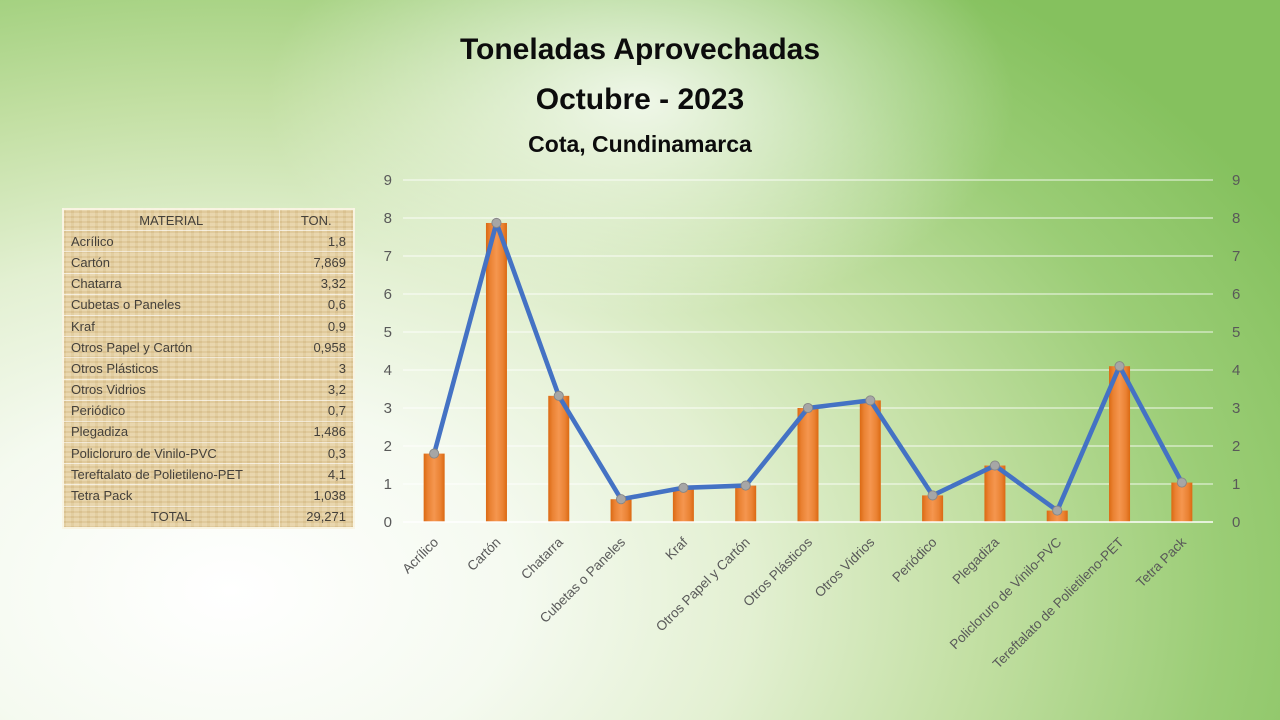 Image resolution: width=1280 pixels, height=720 pixels. I want to click on page-subtitle-location: Cota, Cundinamarca, so click(640, 144).